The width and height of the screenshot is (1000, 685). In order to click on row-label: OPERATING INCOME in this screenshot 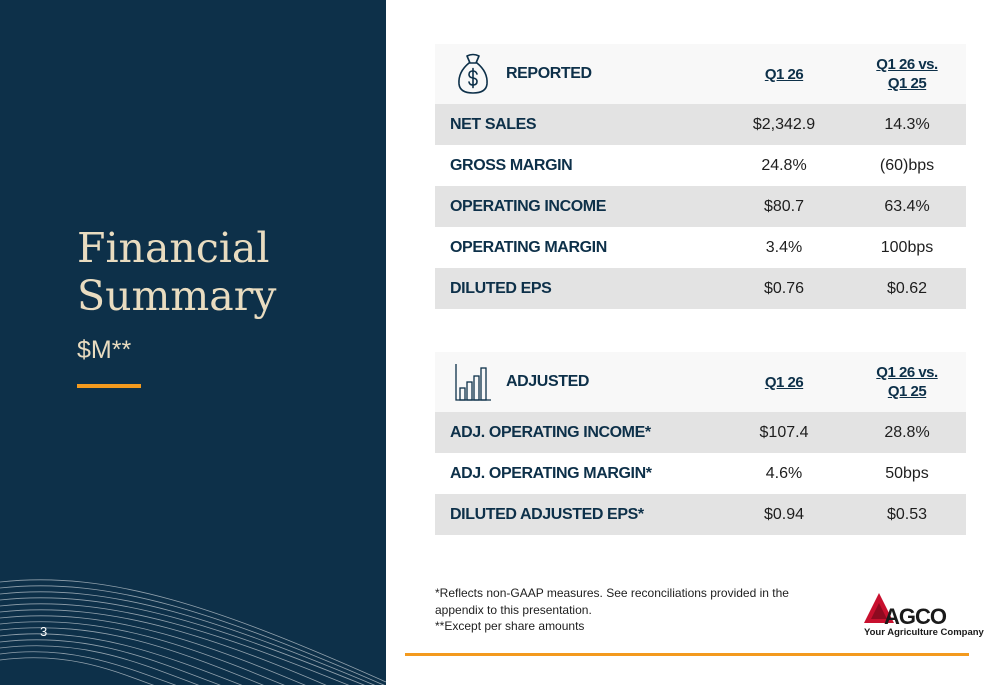, I will do `click(528, 206)`.